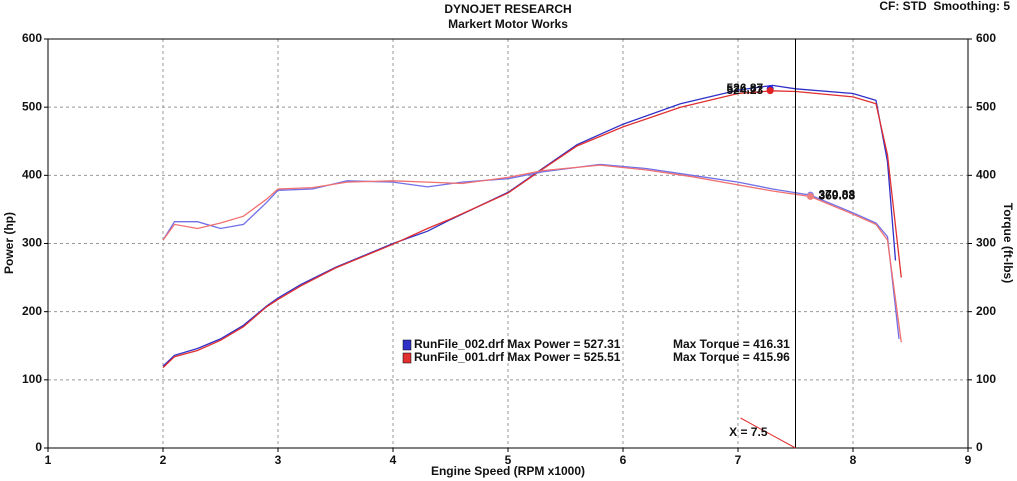 The width and height of the screenshot is (1017, 481). What do you see at coordinates (979, 447) in the screenshot?
I see `y2-tick-label: 0` at bounding box center [979, 447].